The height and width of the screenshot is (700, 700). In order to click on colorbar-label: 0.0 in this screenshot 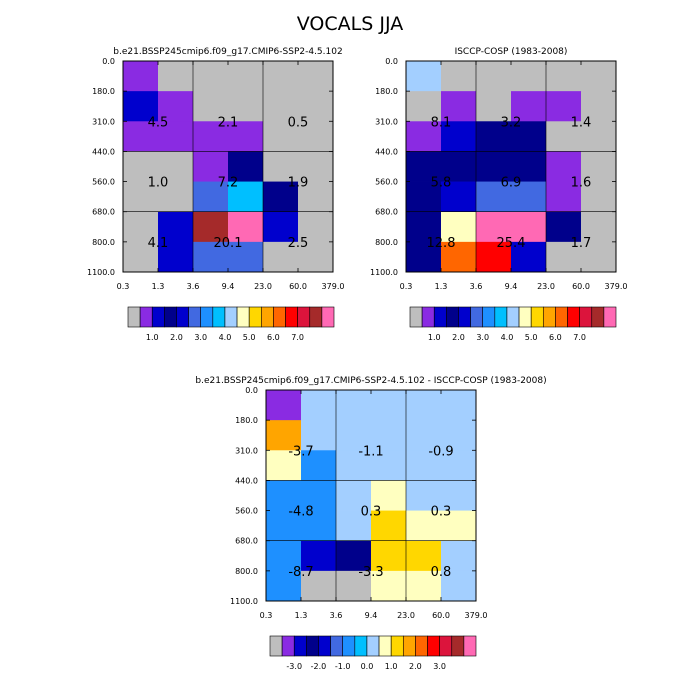, I will do `click(367, 666)`.